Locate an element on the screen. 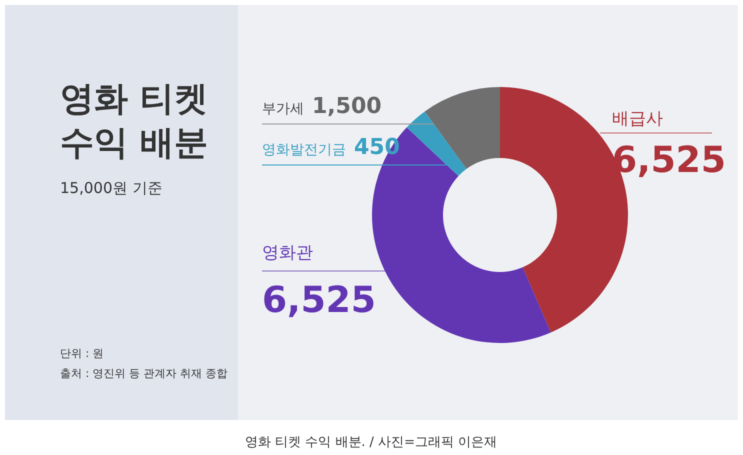 Image resolution: width=743 pixels, height=455 pixels. slice-label: 부가세 is located at coordinates (283, 109).